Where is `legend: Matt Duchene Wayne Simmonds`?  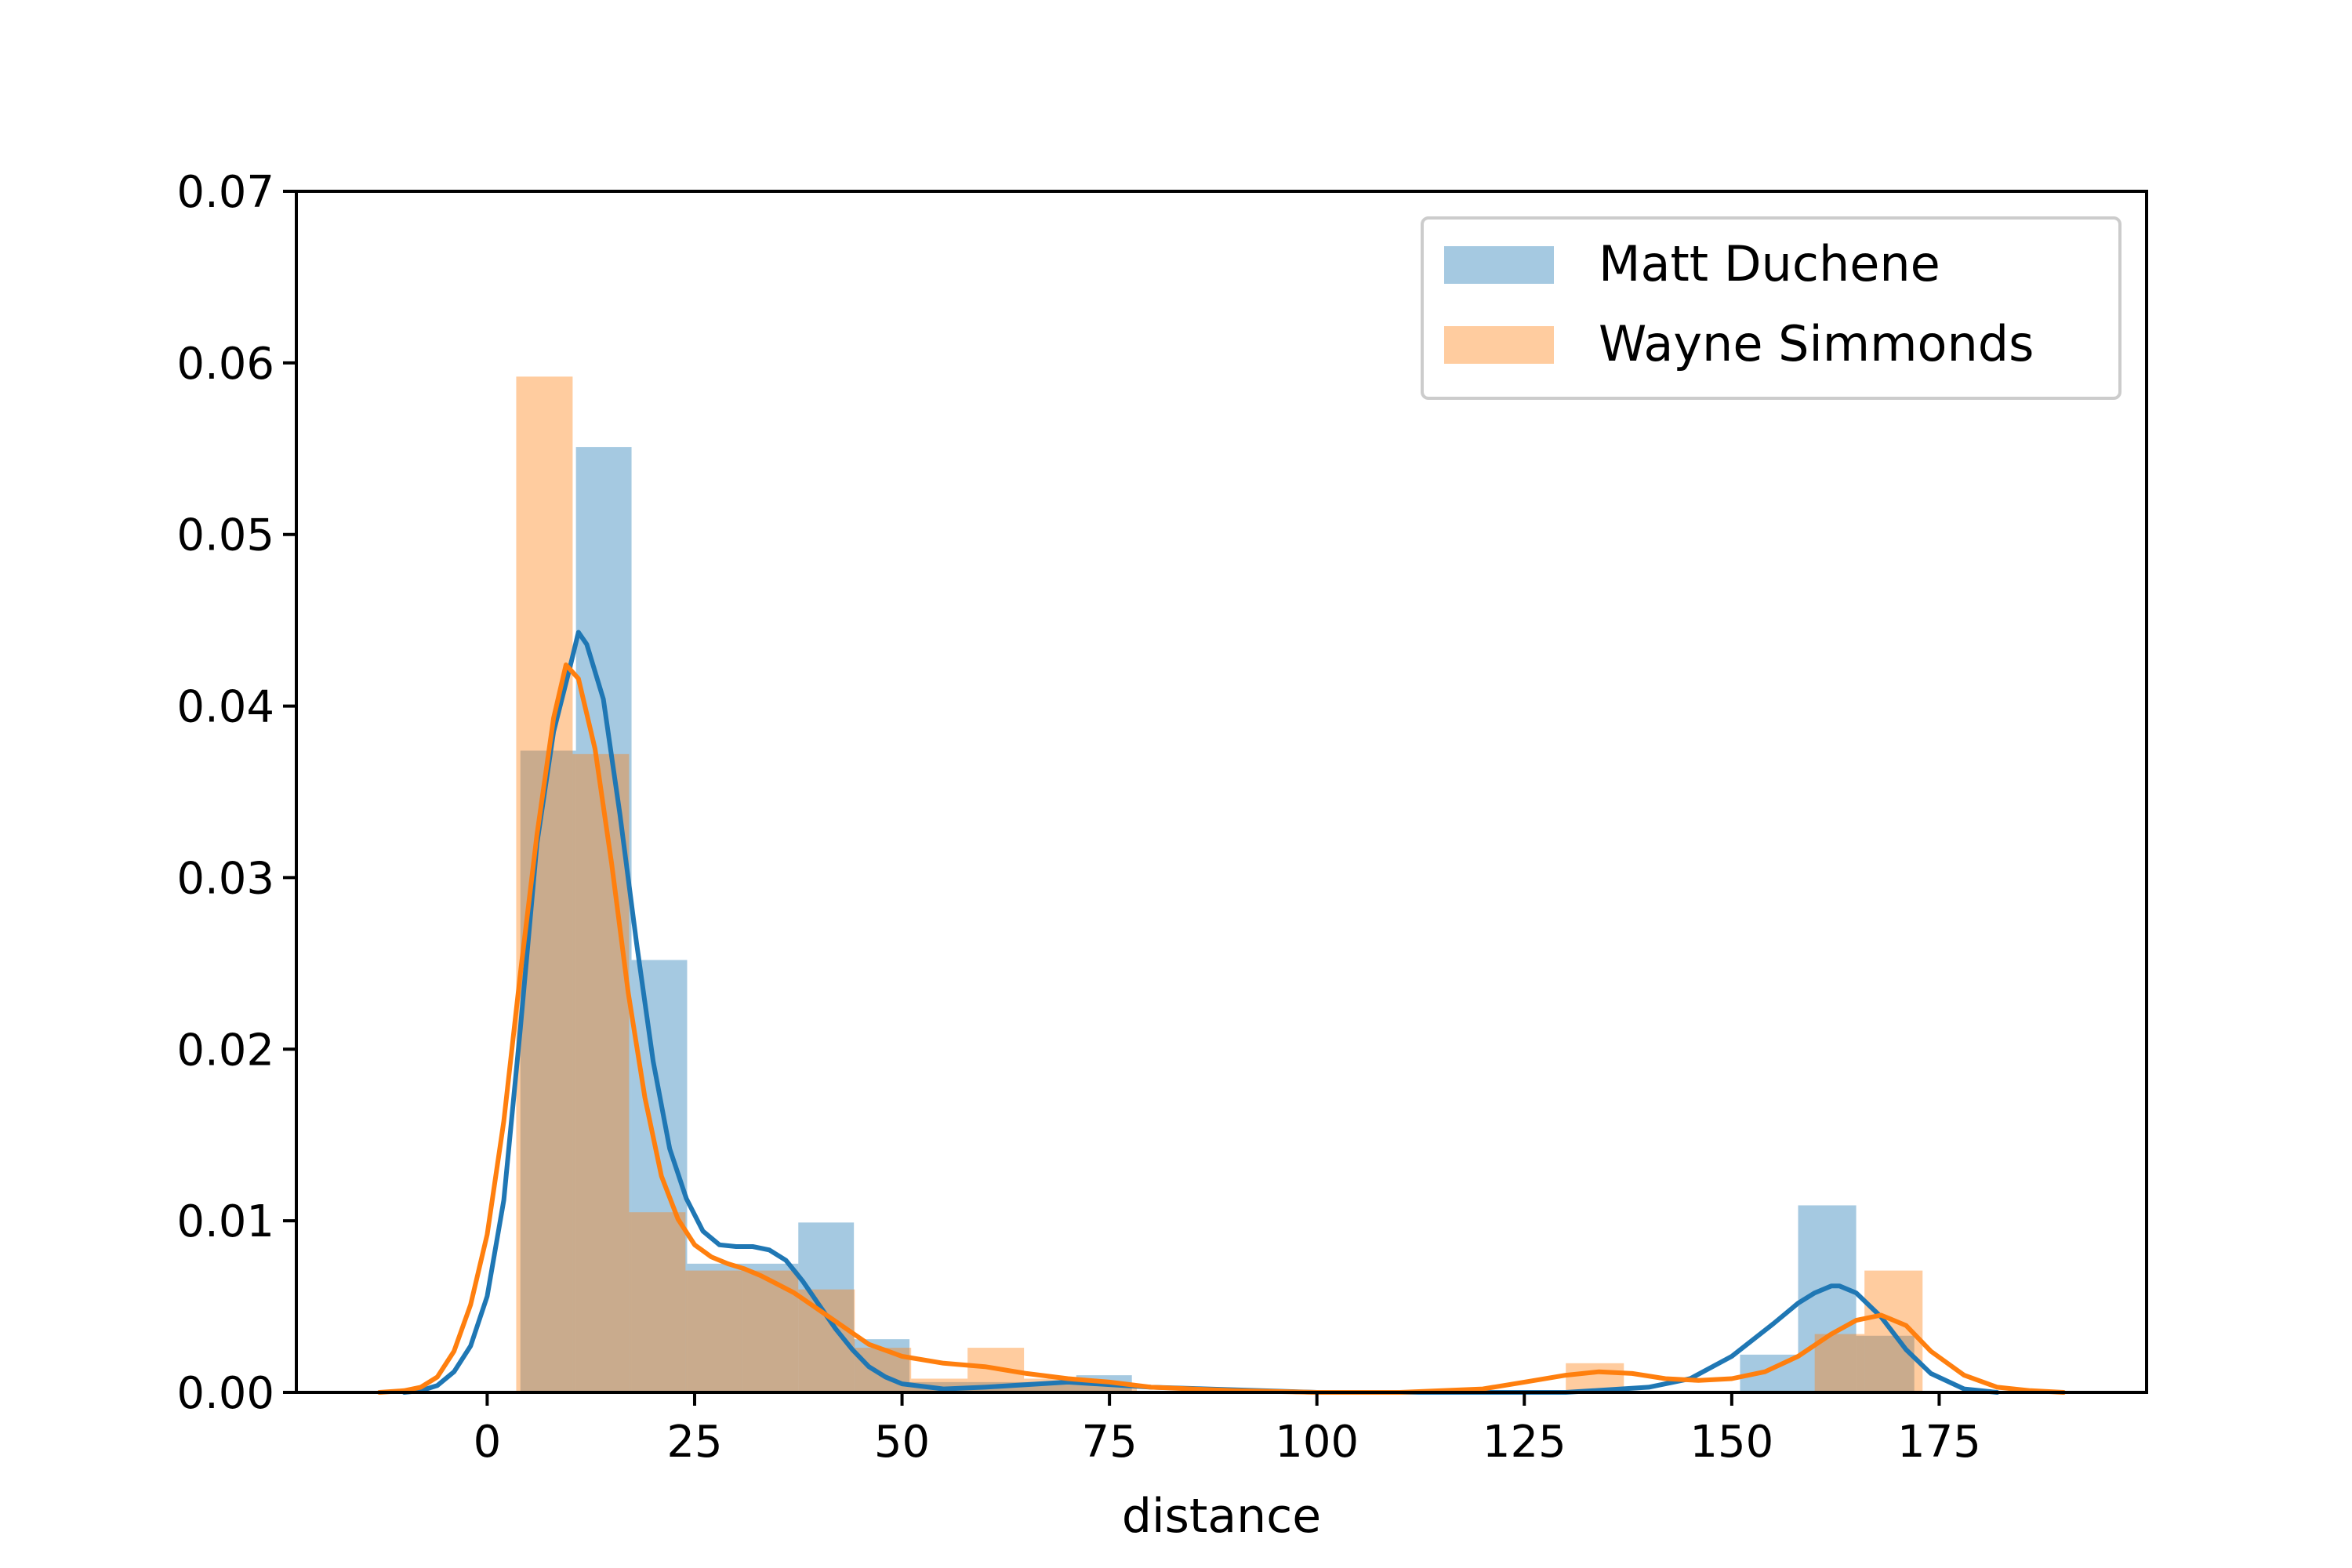
legend: Matt Duchene Wayne Simmonds is located at coordinates (1771, 308).